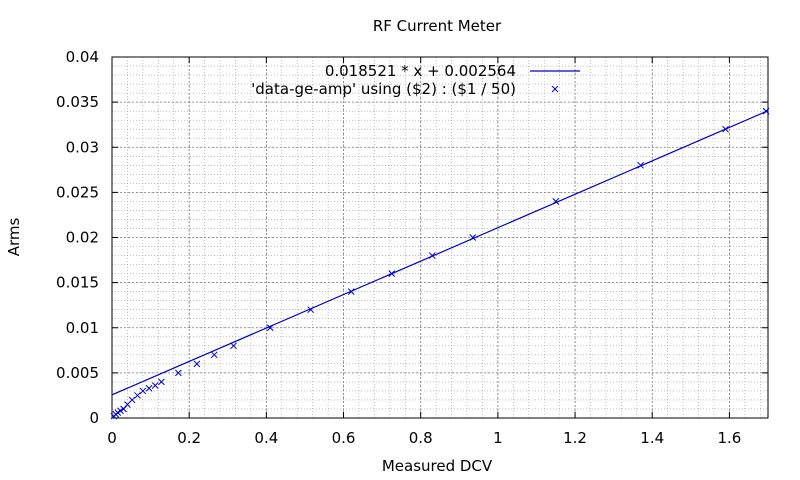 This screenshot has height=480, width=800. What do you see at coordinates (82, 57) in the screenshot?
I see `y-tick-label: 0.04` at bounding box center [82, 57].